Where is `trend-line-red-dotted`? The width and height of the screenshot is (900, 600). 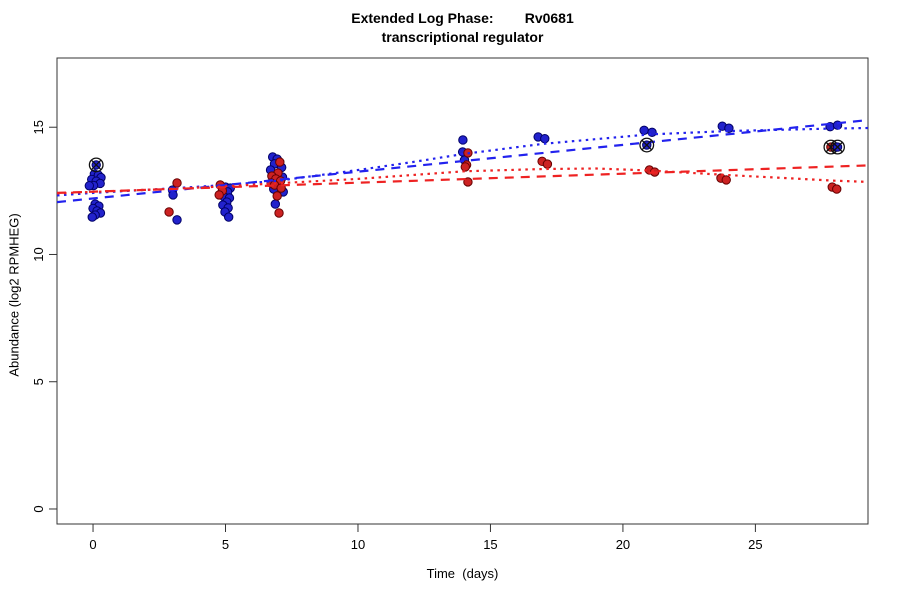 trend-line-red-dotted is located at coordinates (462, 181).